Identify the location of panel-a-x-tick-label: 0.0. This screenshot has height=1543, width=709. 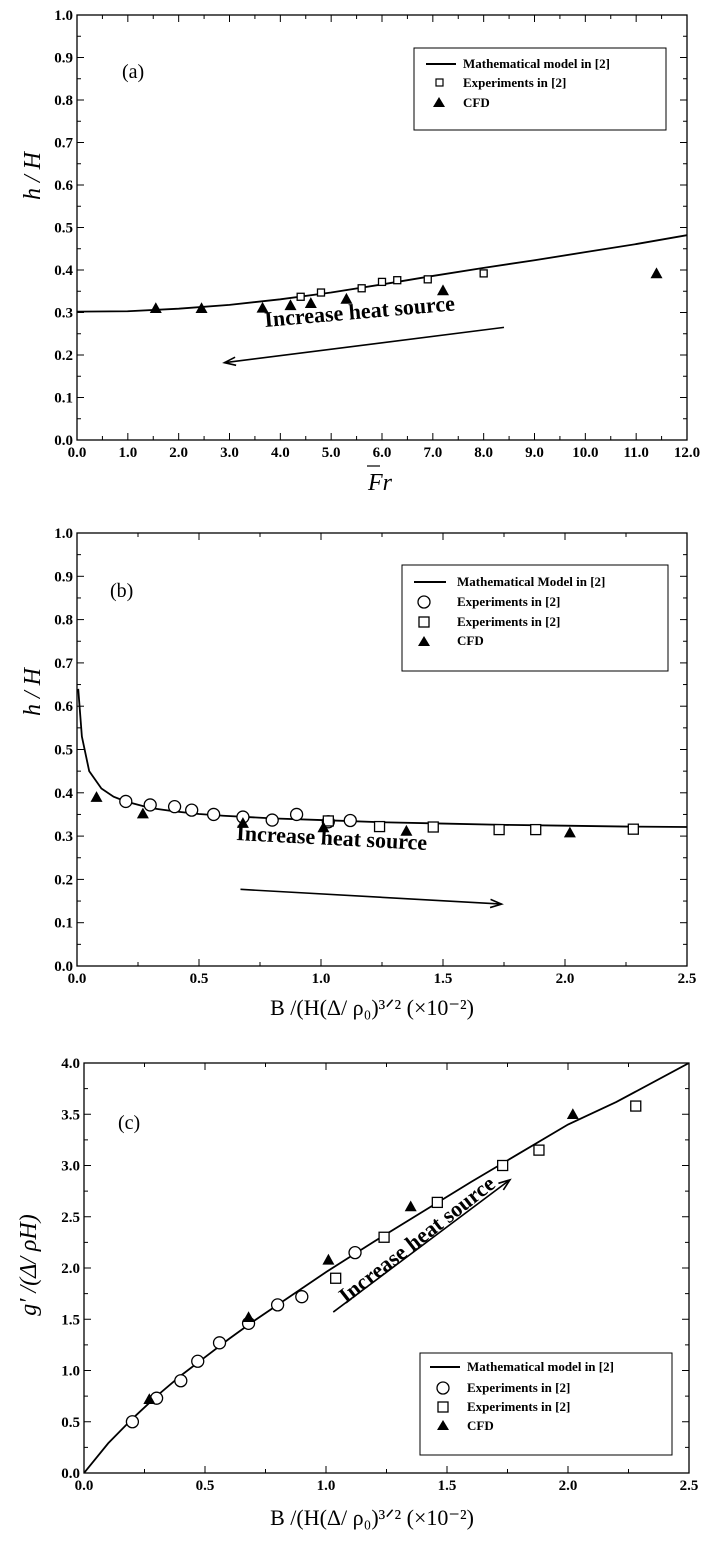
(77, 453).